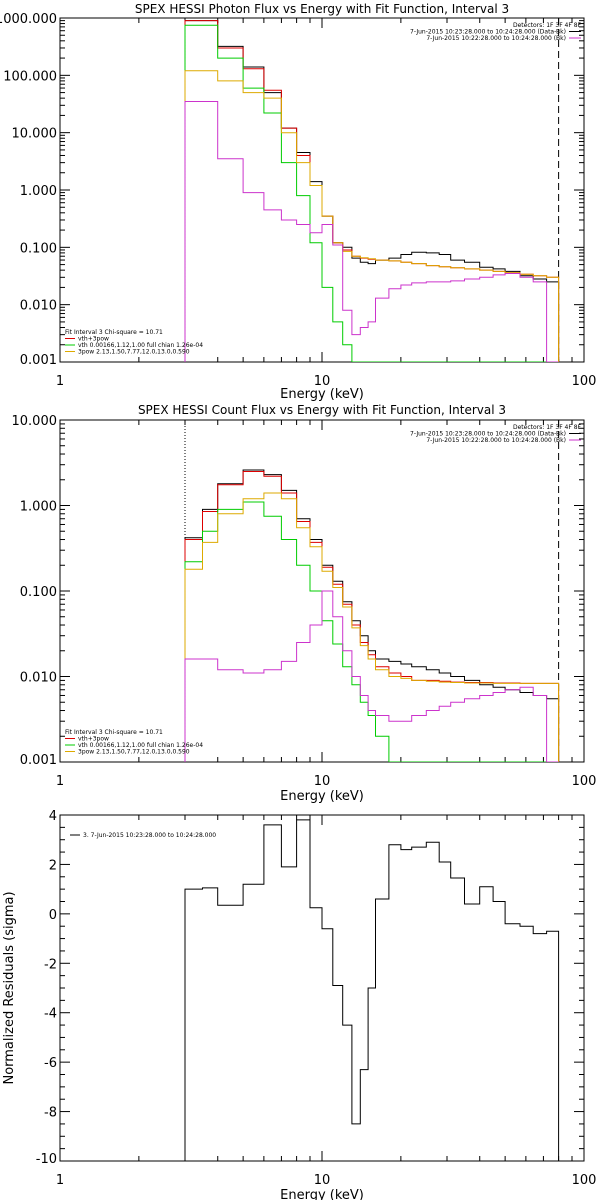 Image resolution: width=600 pixels, height=1200 pixels. What do you see at coordinates (53, 865) in the screenshot?
I see `y-tick-label: 2` at bounding box center [53, 865].